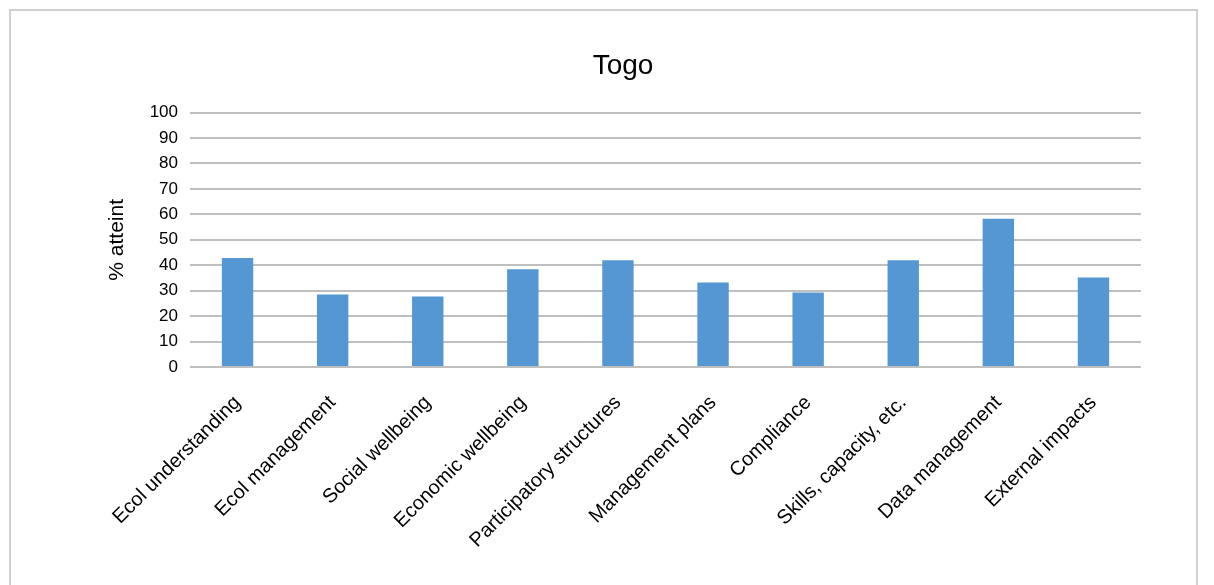 The image size is (1214, 585). Describe the element at coordinates (168, 137) in the screenshot. I see `y-tick-label: 90` at that location.